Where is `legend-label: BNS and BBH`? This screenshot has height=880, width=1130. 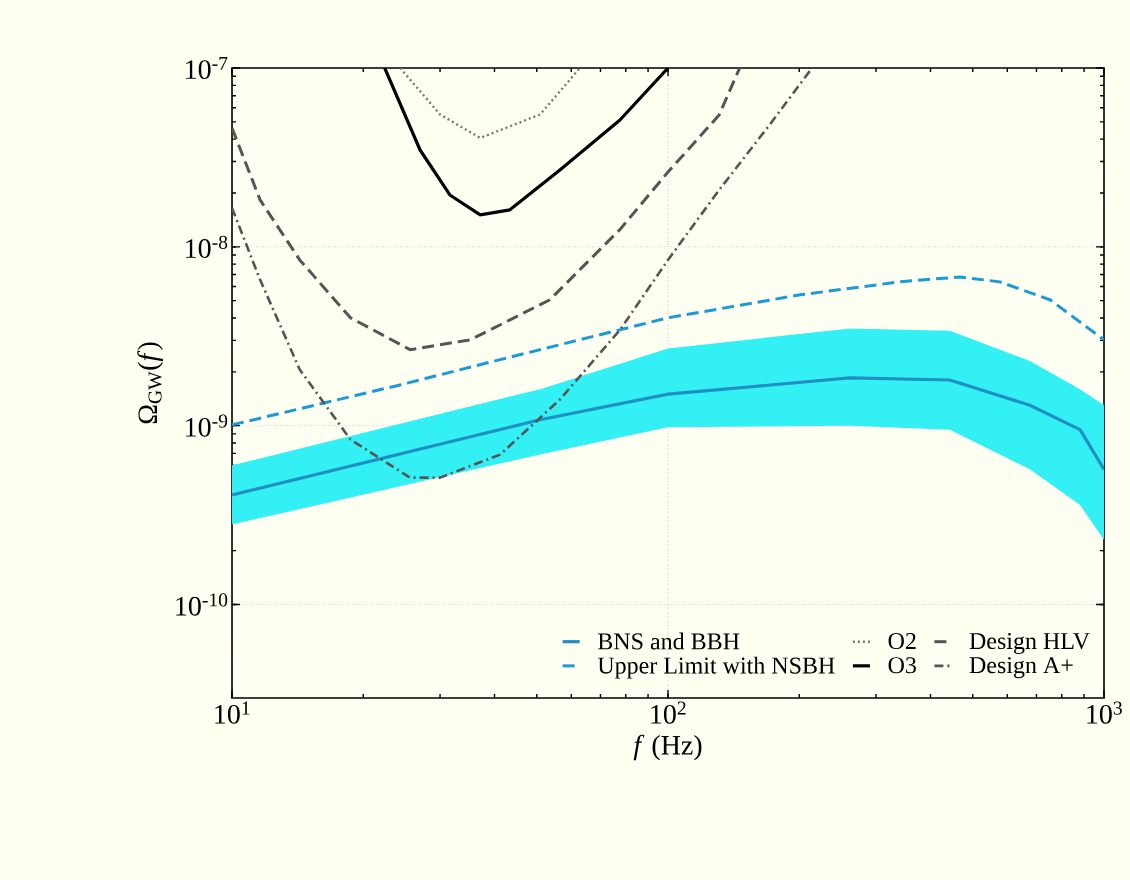
legend-label: BNS and BBH is located at coordinates (669, 641).